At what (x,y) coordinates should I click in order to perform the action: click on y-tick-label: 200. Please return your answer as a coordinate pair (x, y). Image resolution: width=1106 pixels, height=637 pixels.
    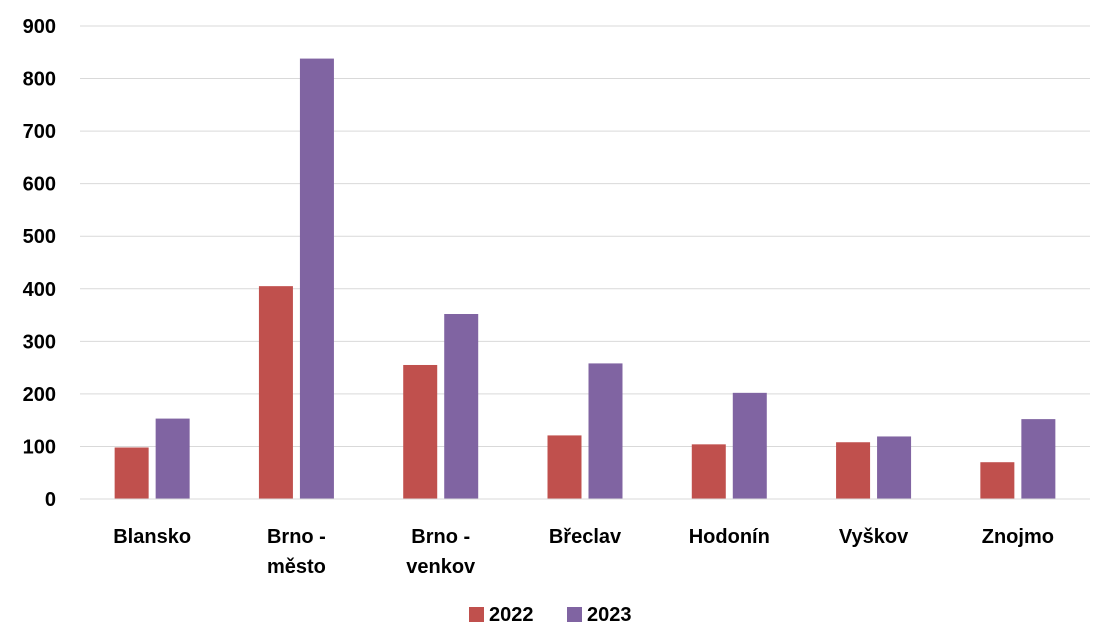
    Looking at the image, I should click on (39, 395).